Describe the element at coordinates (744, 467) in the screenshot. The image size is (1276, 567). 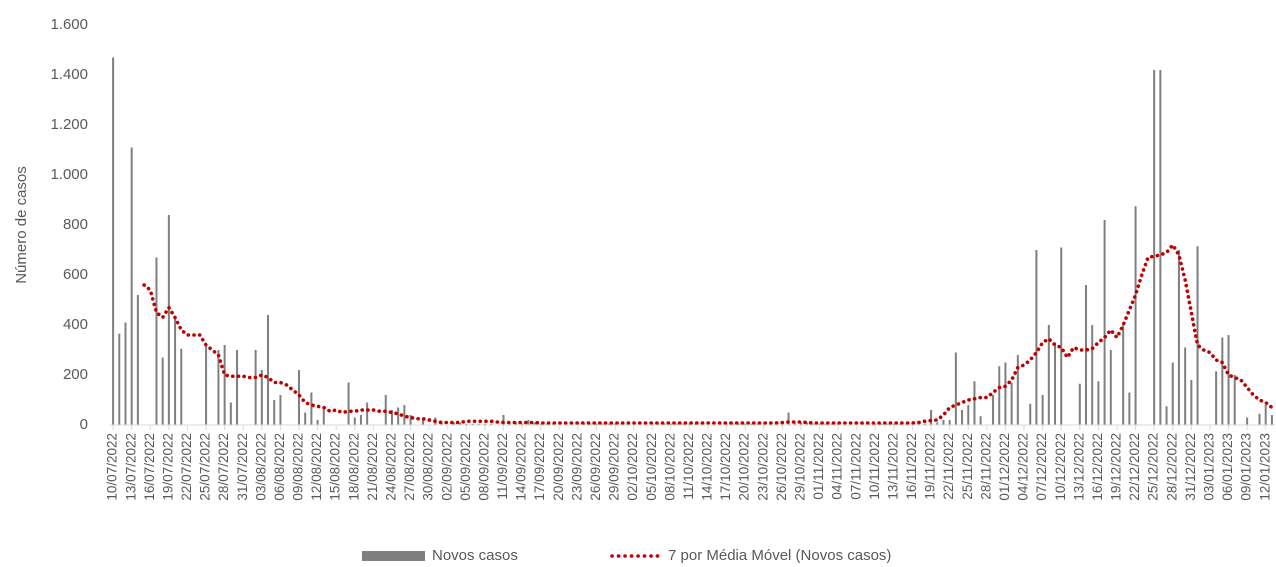
I see `x-tick-label: 20/10/2022` at that location.